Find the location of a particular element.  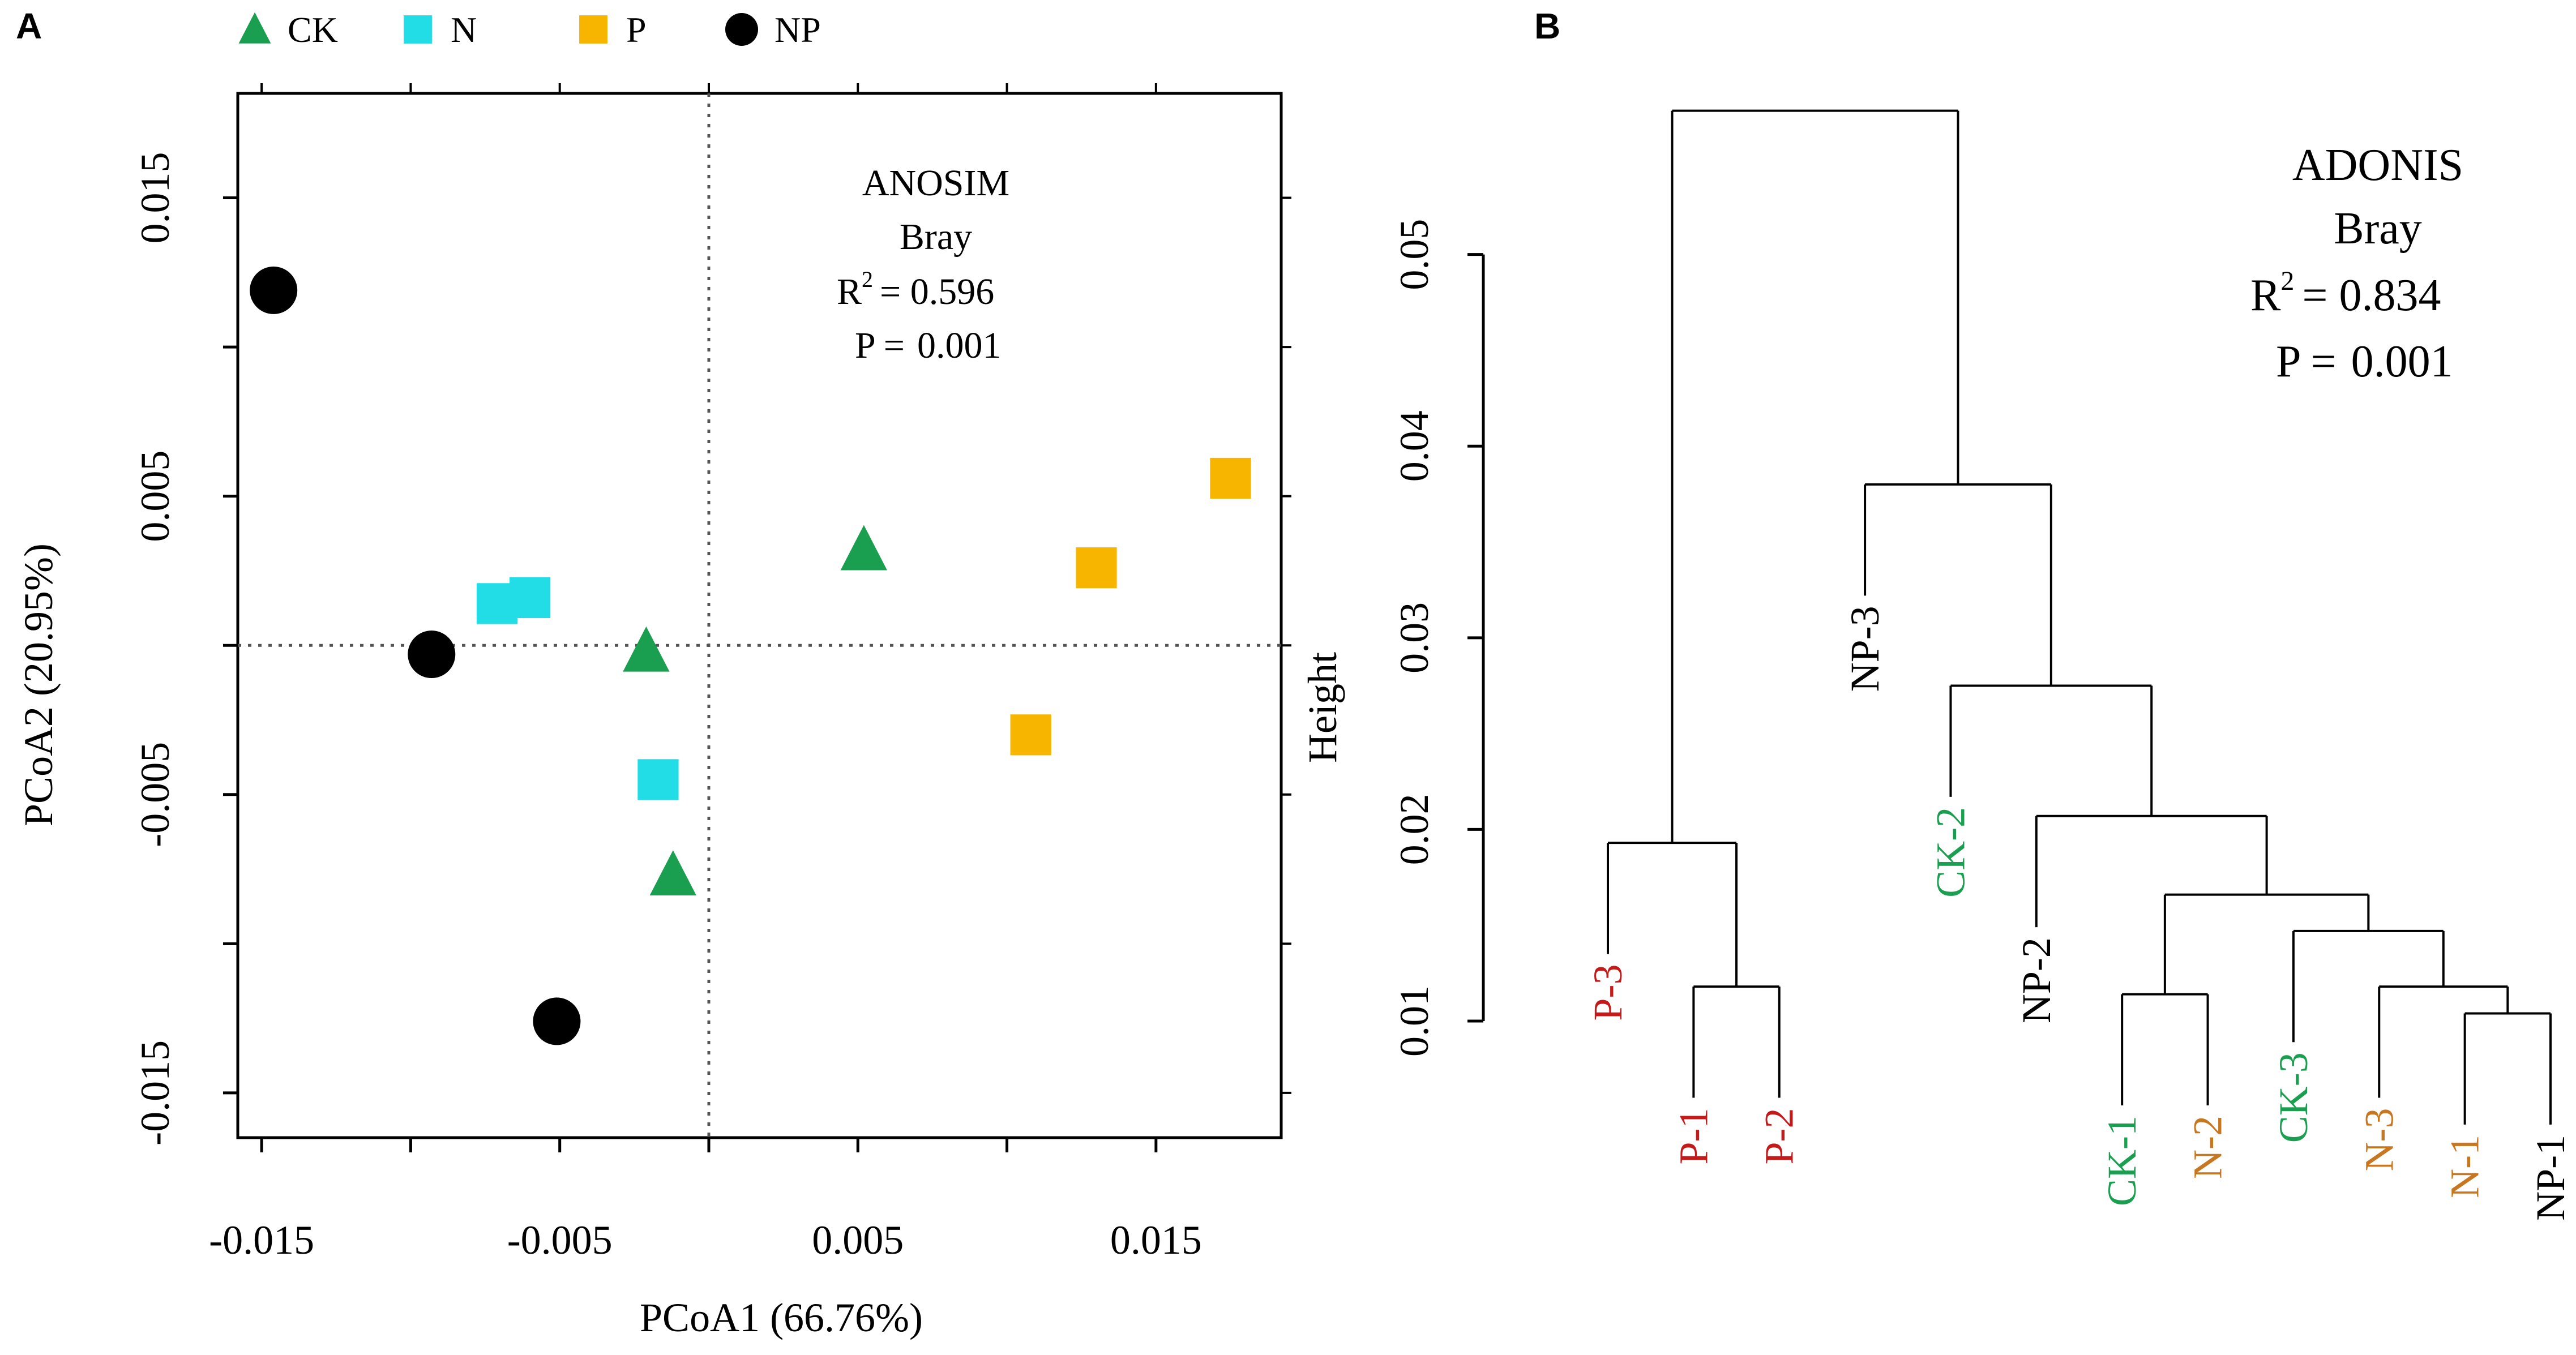

leaf-label-np-1: NP-1 is located at coordinates (2550, 1178).